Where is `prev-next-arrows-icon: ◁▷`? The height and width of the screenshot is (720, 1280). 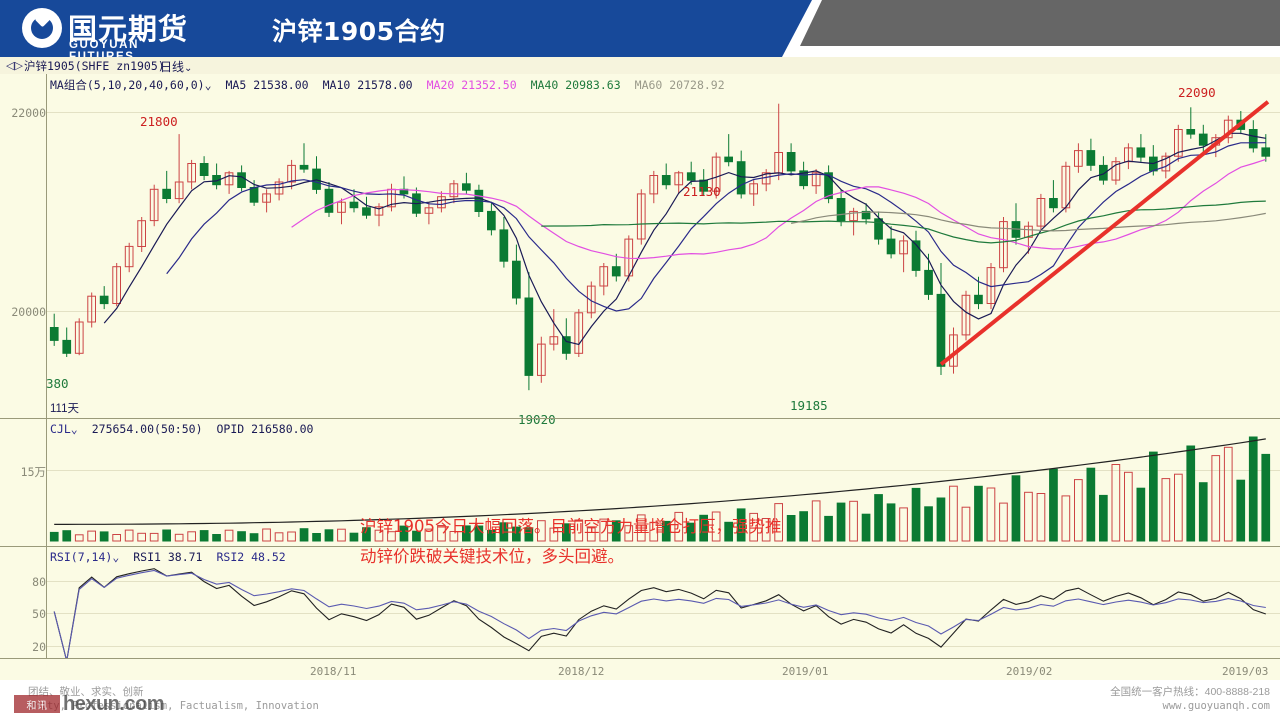
prev-next-arrows-icon: ◁▷ is located at coordinates (14, 66).